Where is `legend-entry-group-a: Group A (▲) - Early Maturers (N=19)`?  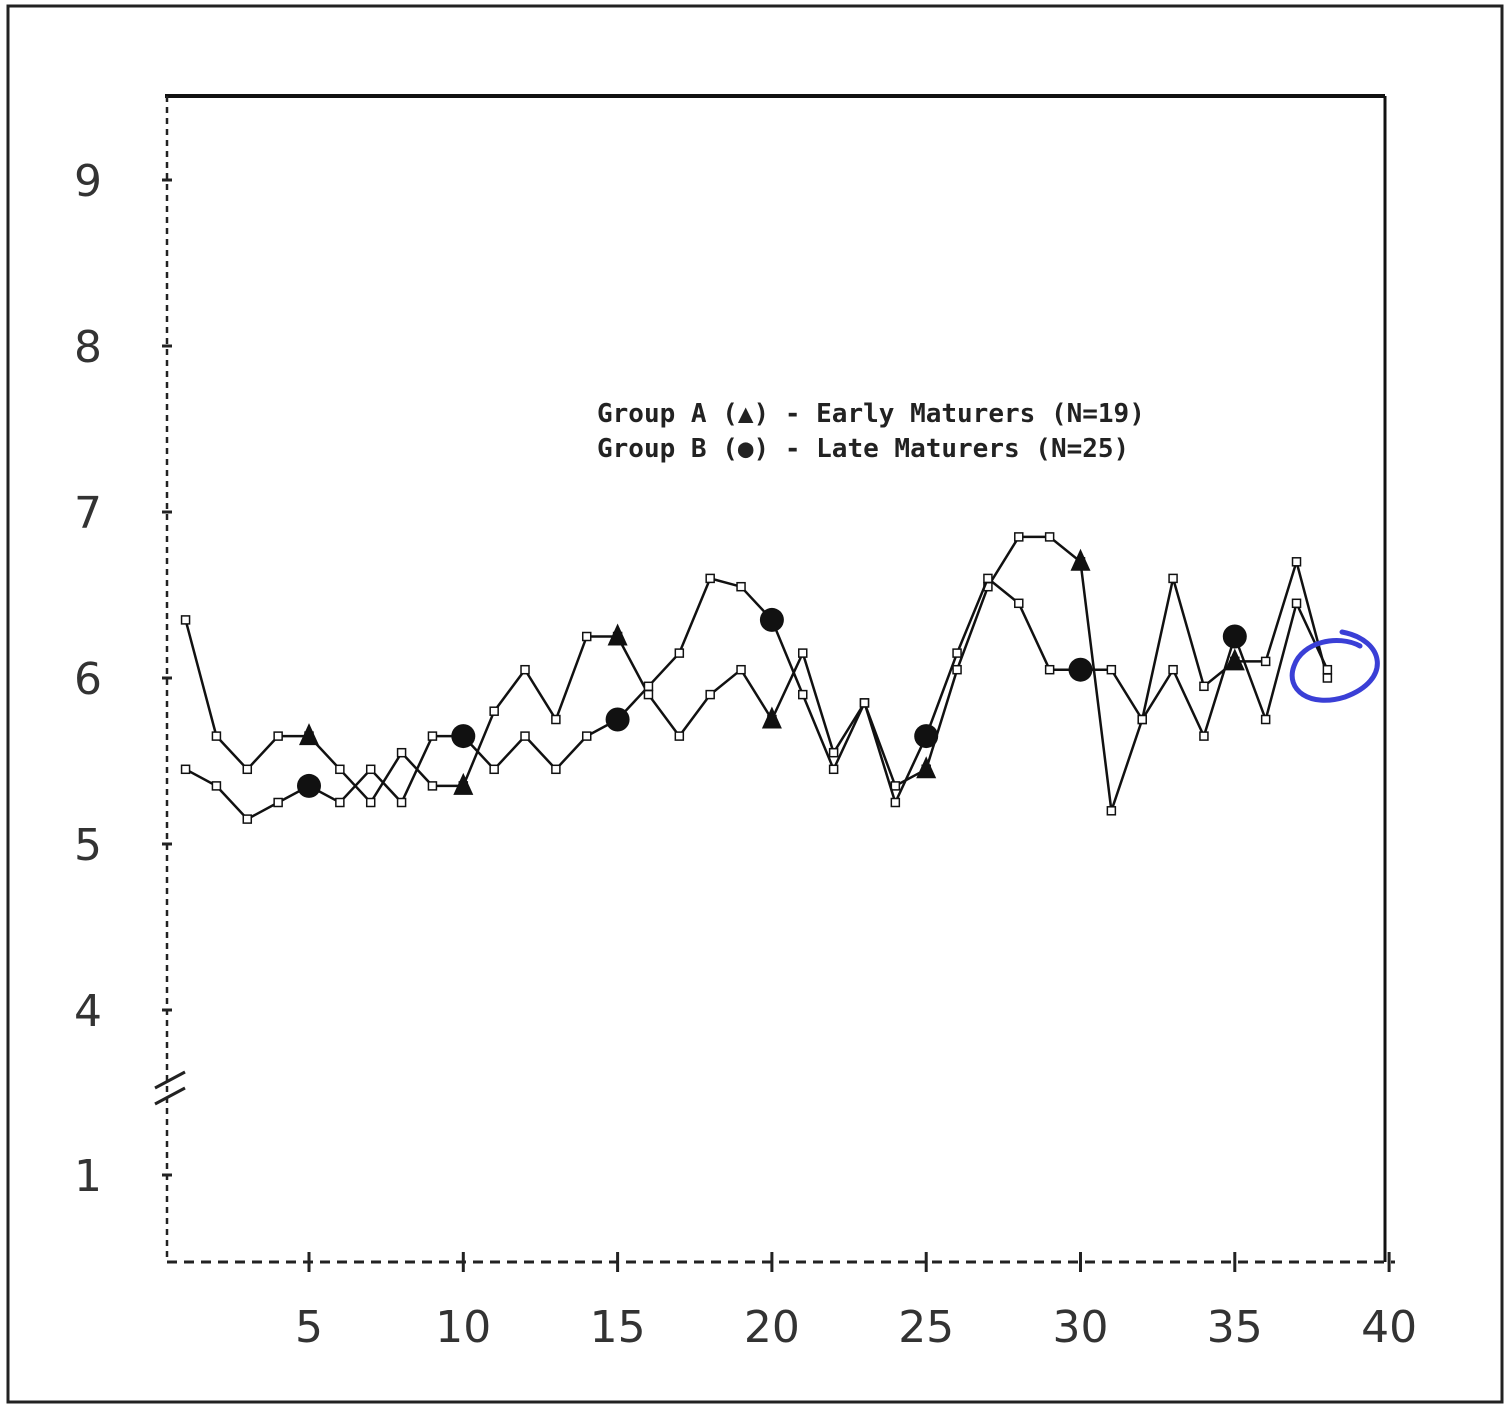 legend-entry-group-a: Group A (▲) - Early Maturers (N=19) is located at coordinates (871, 414).